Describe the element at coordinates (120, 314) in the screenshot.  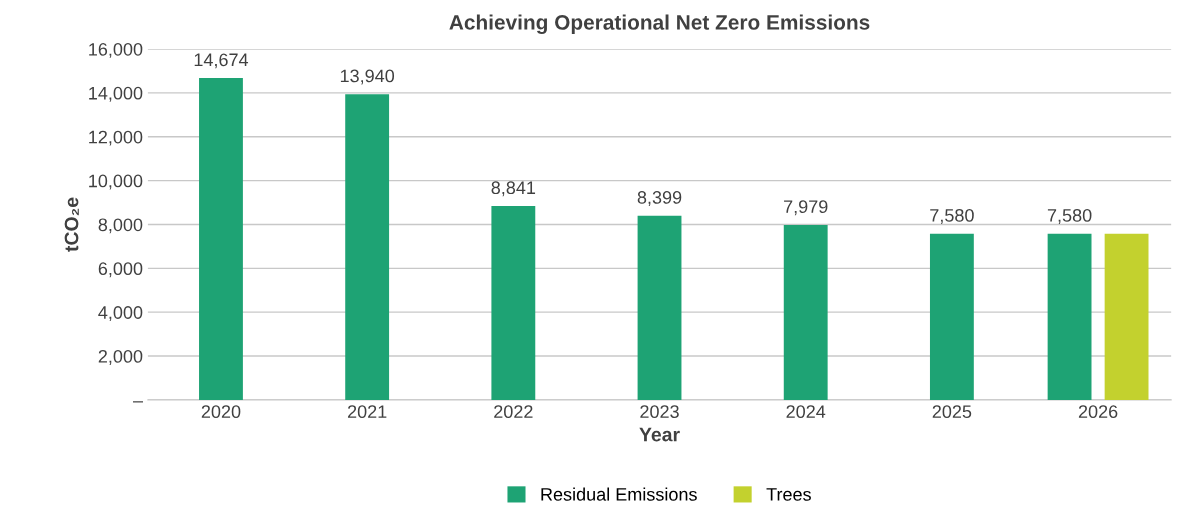
I see `y-tick-label: 4,000` at that location.